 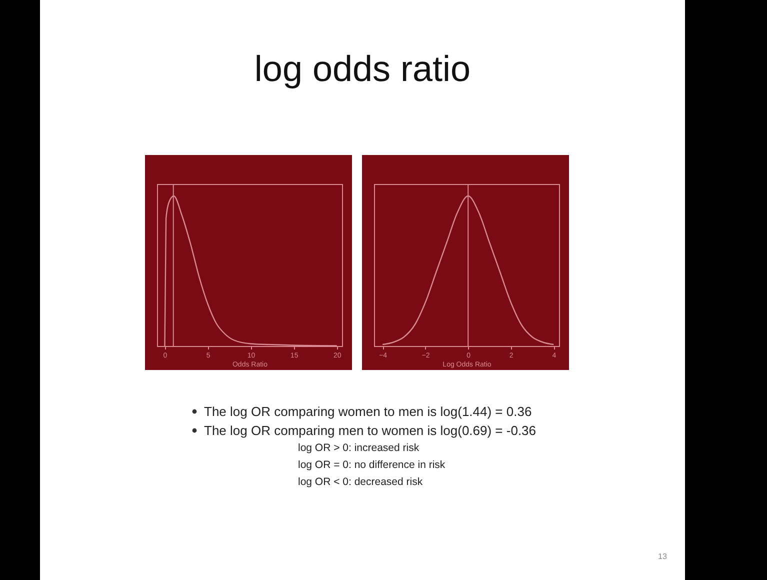 I want to click on text: The log OR comparing women to men is log(1.44) = 0.36, so click(x=368, y=412).